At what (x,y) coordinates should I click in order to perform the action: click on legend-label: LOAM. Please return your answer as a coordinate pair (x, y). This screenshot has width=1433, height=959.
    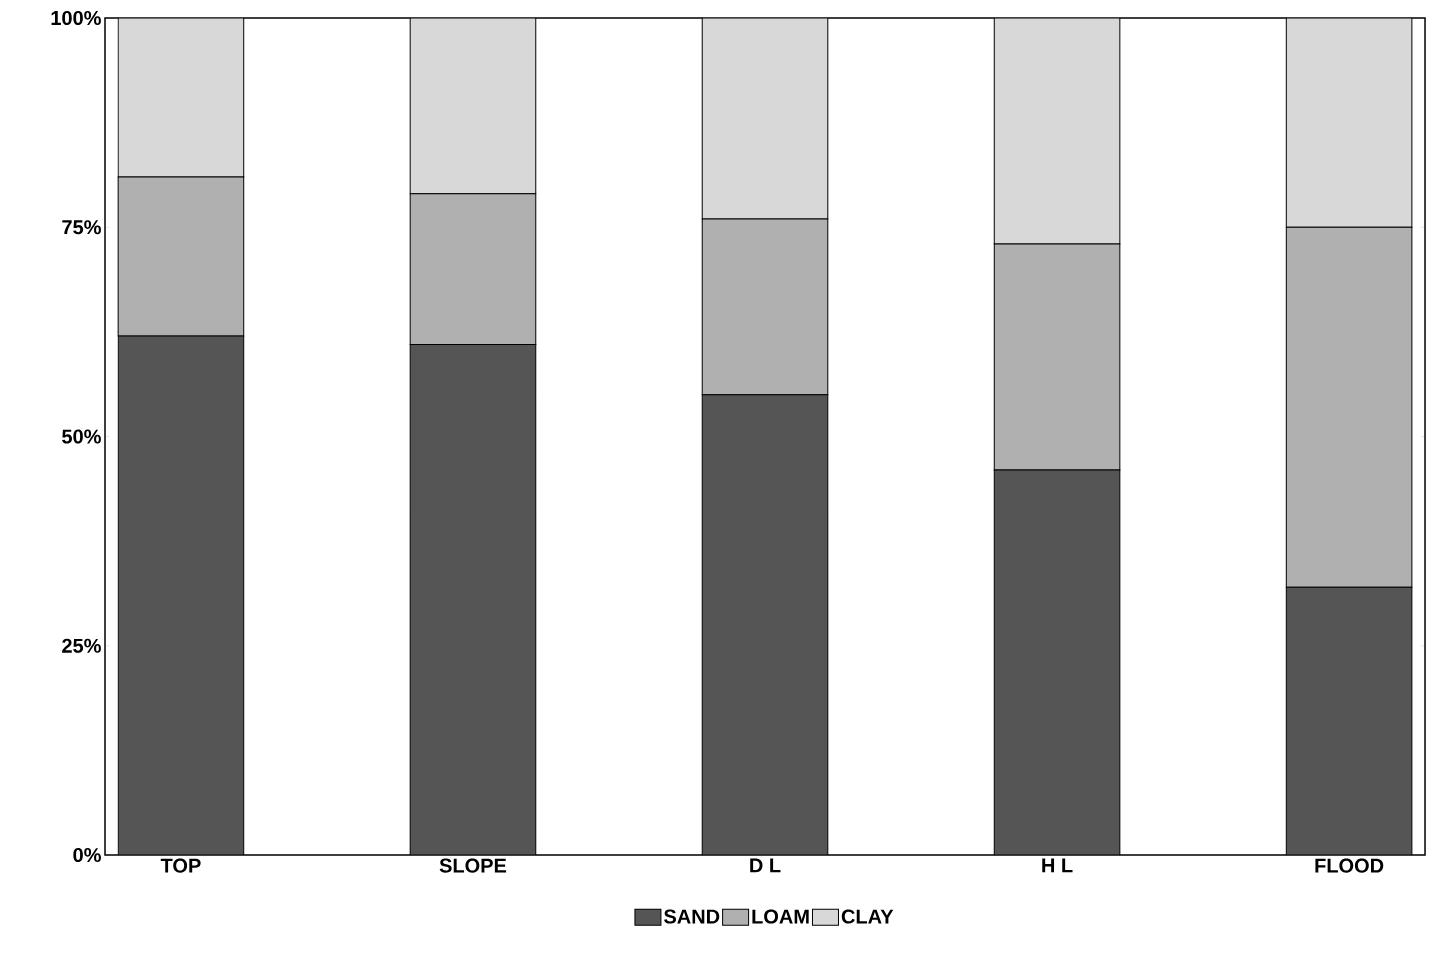
    Looking at the image, I should click on (780, 916).